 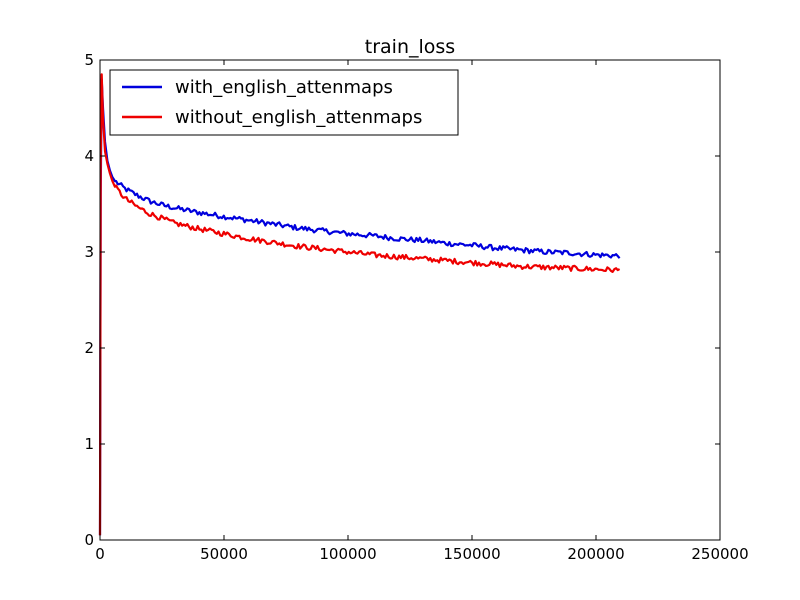 What do you see at coordinates (471, 554) in the screenshot?
I see `x-tick-label-3: 150000` at bounding box center [471, 554].